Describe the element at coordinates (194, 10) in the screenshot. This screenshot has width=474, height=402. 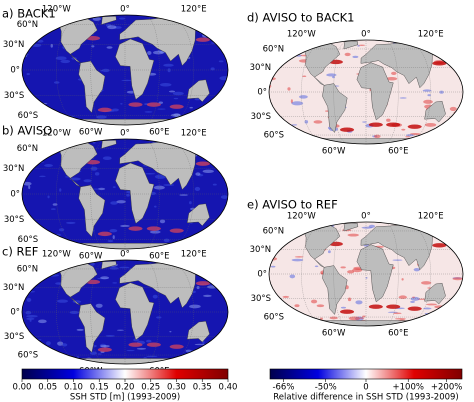
I see `lon-label: 120°E` at that location.